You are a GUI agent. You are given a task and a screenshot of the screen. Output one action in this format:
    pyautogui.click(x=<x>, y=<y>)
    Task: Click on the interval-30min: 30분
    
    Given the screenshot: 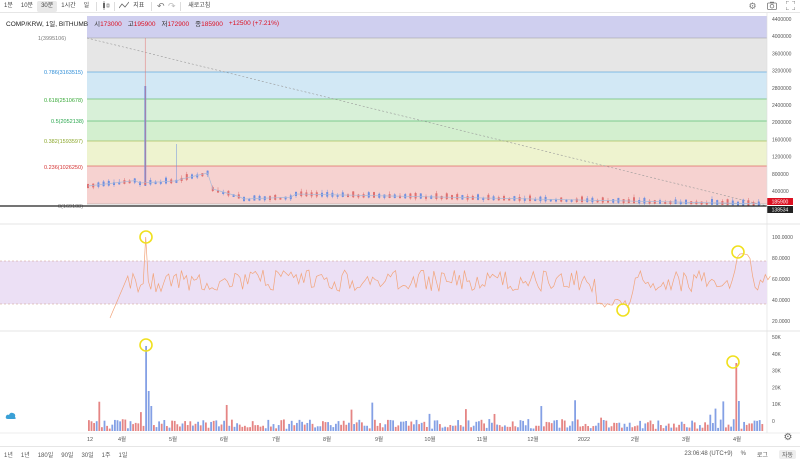 What is the action you would take?
    pyautogui.click(x=47, y=6)
    